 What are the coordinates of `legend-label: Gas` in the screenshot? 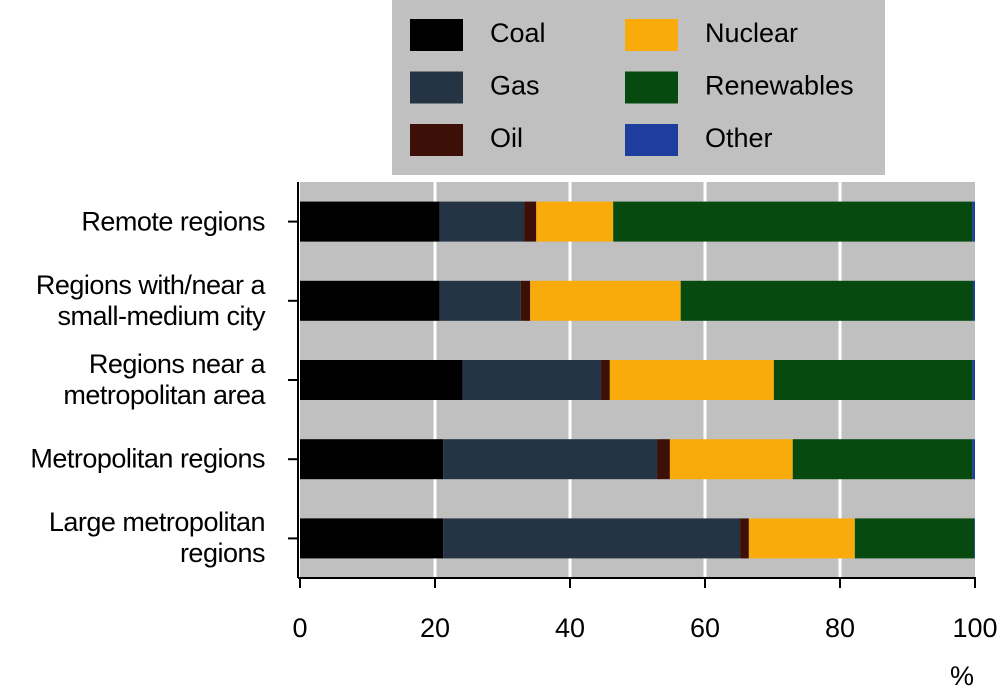 It's located at (515, 86).